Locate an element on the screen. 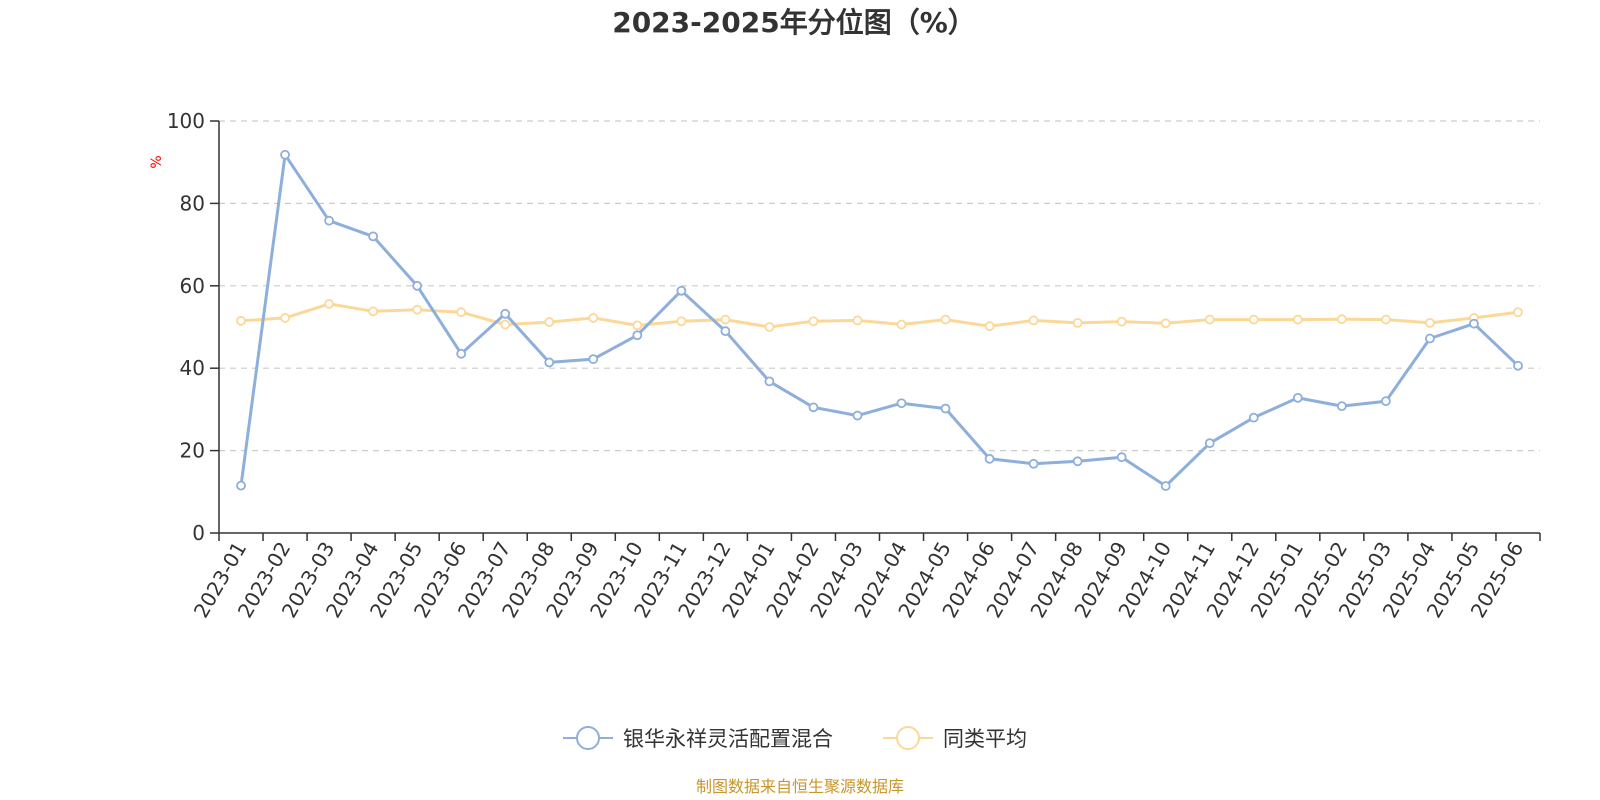  legend-item-2: 同类平均 is located at coordinates (955, 738).